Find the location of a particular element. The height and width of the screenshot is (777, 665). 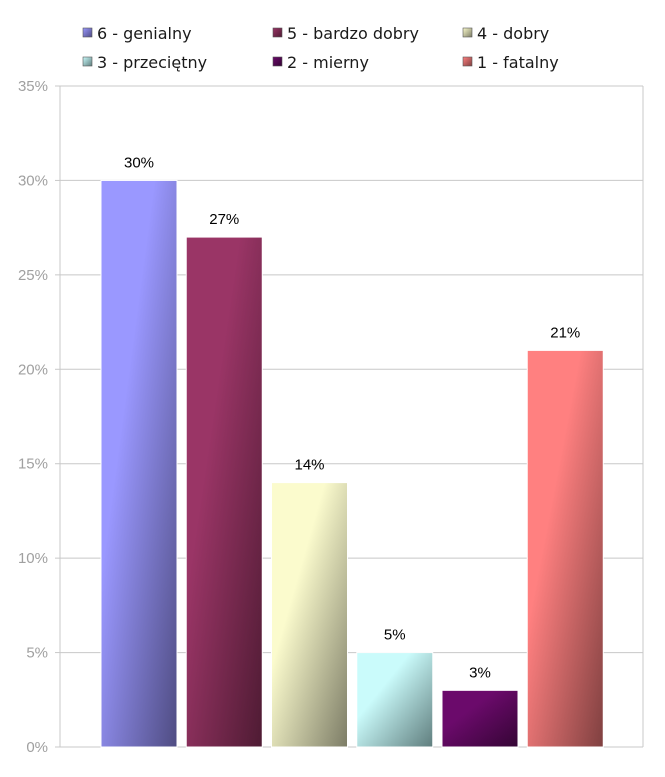

legend-item: 6 - genialny is located at coordinates (137, 33).